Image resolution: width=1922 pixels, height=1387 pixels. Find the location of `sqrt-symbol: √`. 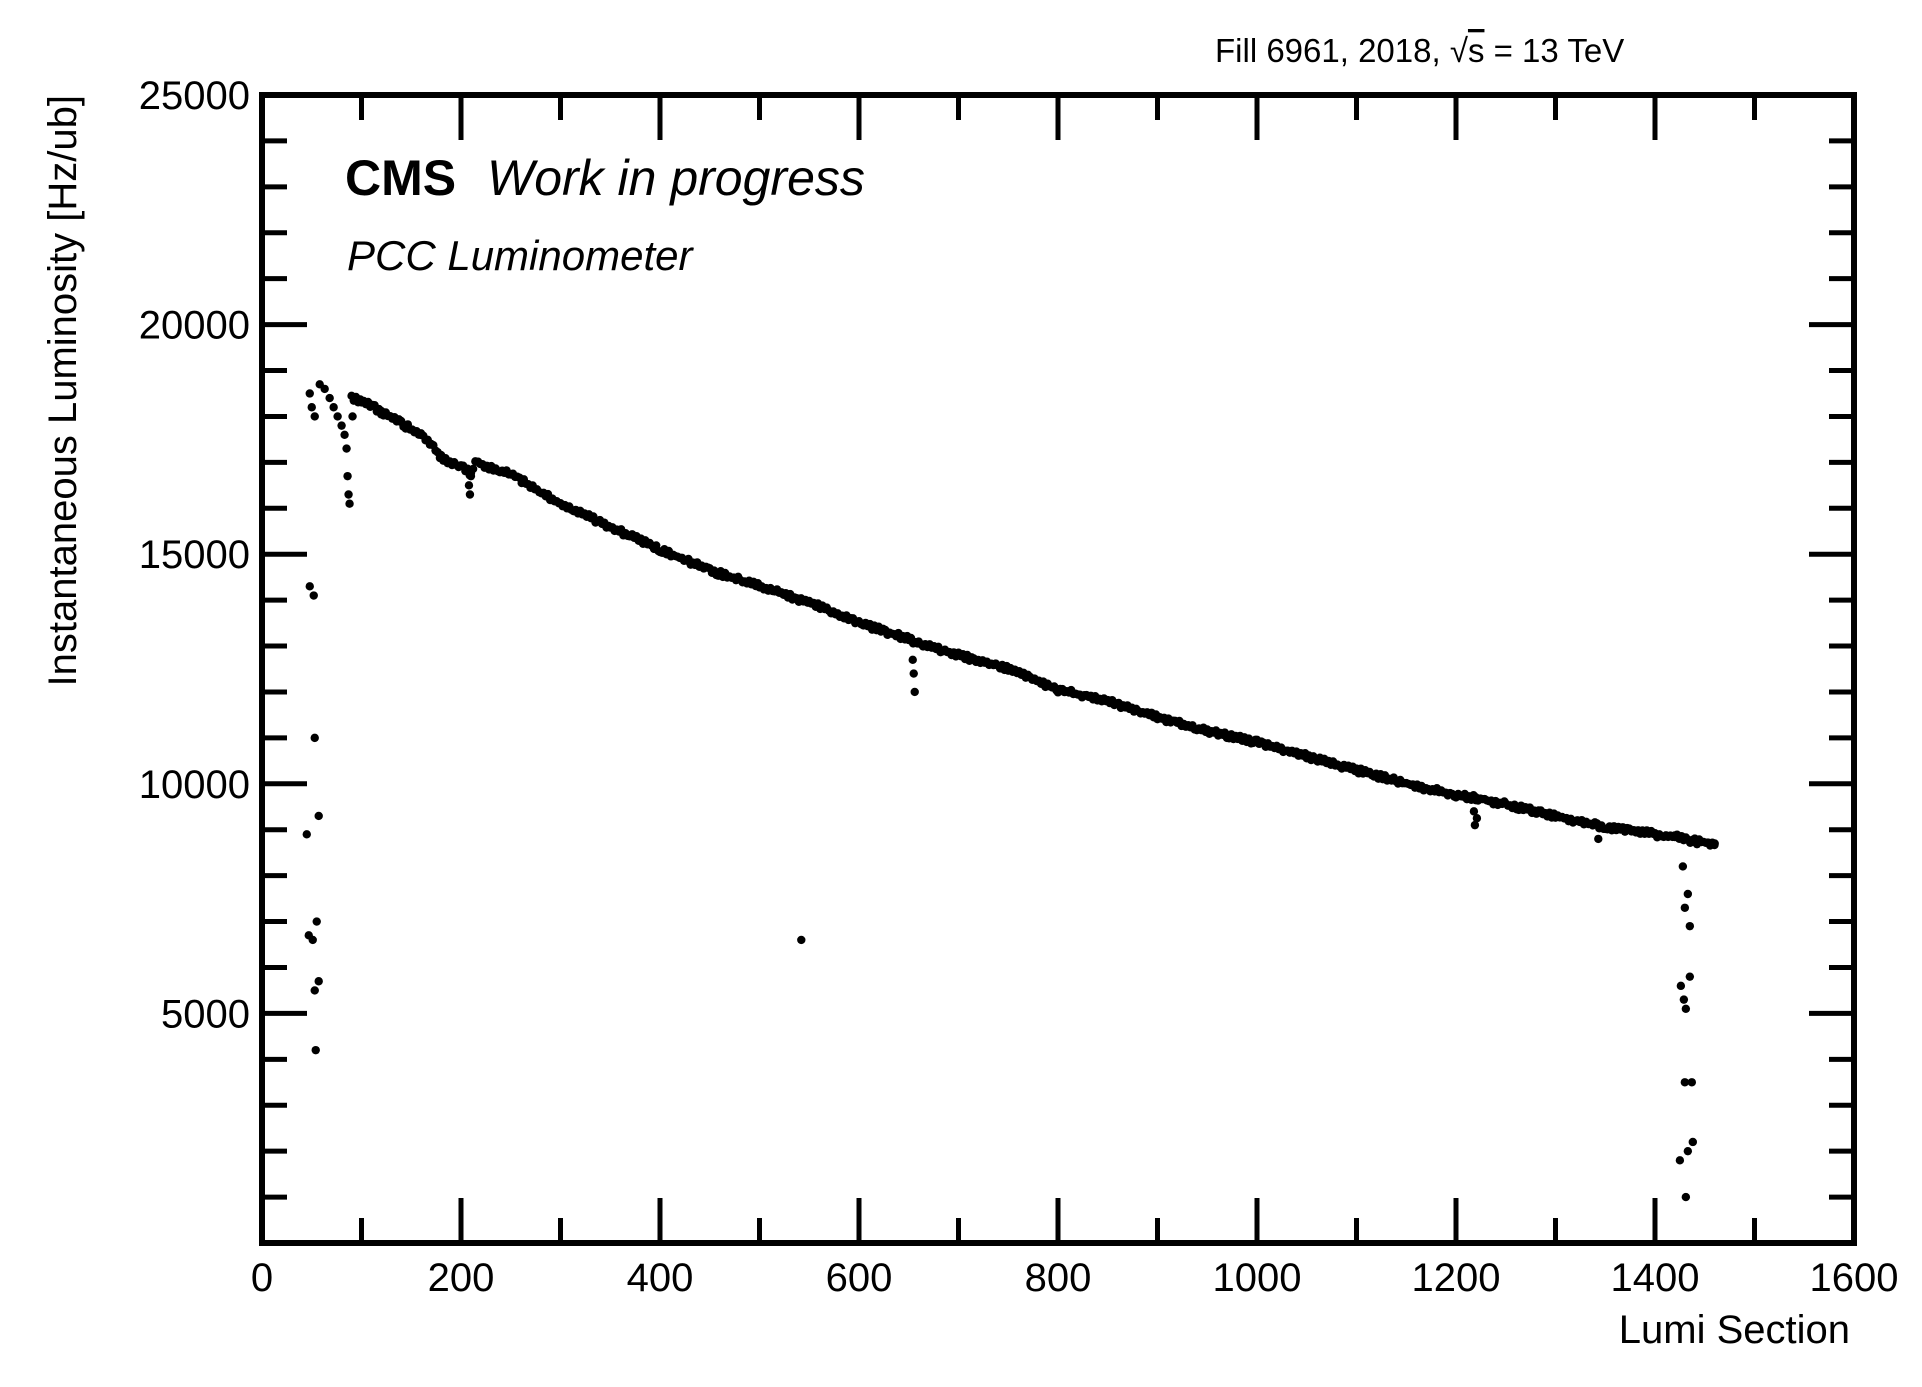

sqrt-symbol: √ is located at coordinates (1459, 50).